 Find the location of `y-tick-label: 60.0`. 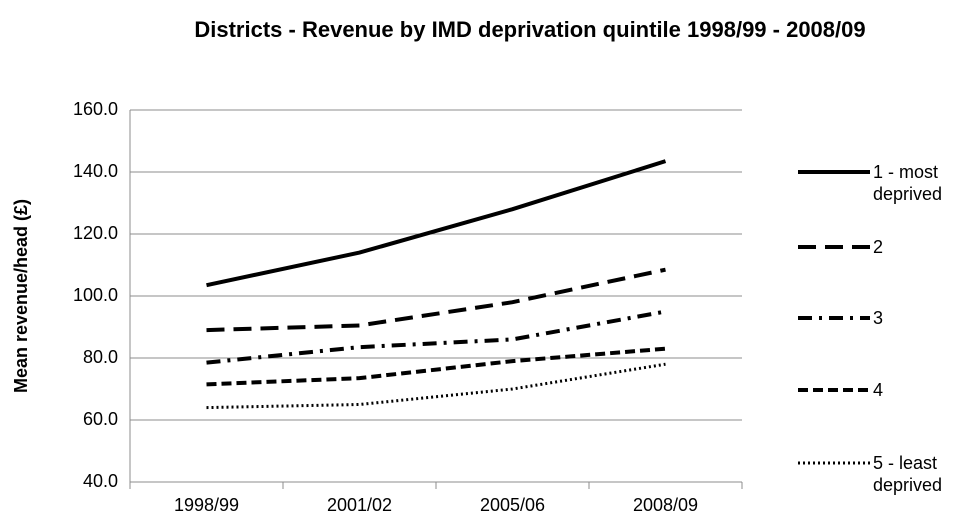

y-tick-label: 60.0 is located at coordinates (100, 419).